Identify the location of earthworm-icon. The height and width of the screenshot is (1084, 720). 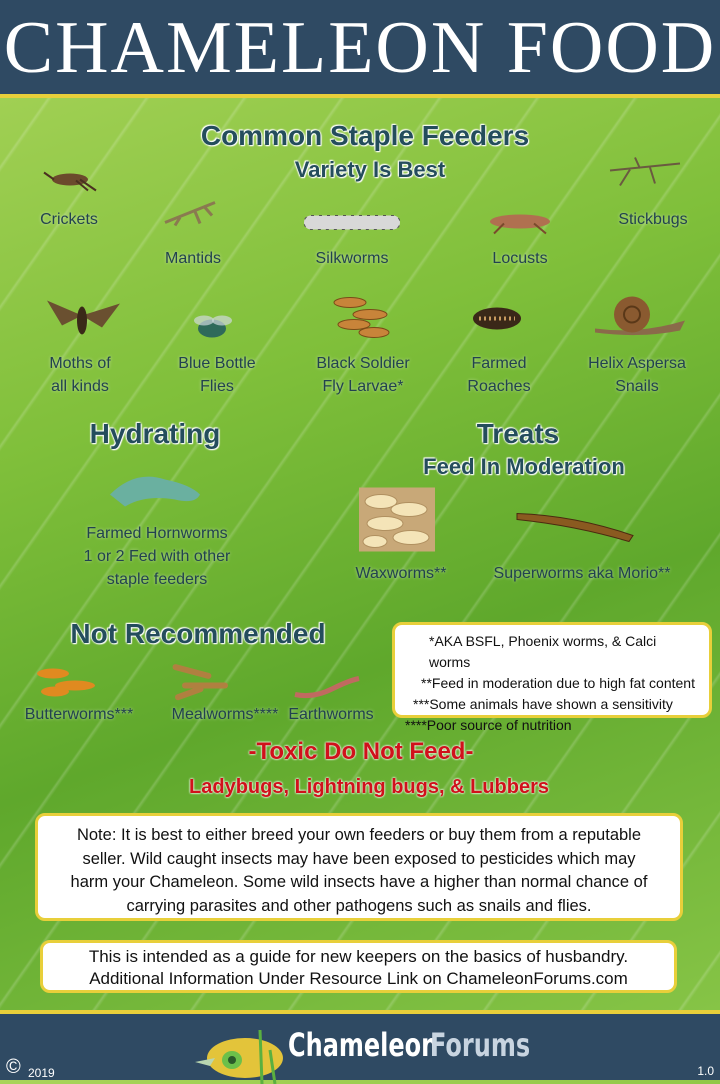
(327, 688).